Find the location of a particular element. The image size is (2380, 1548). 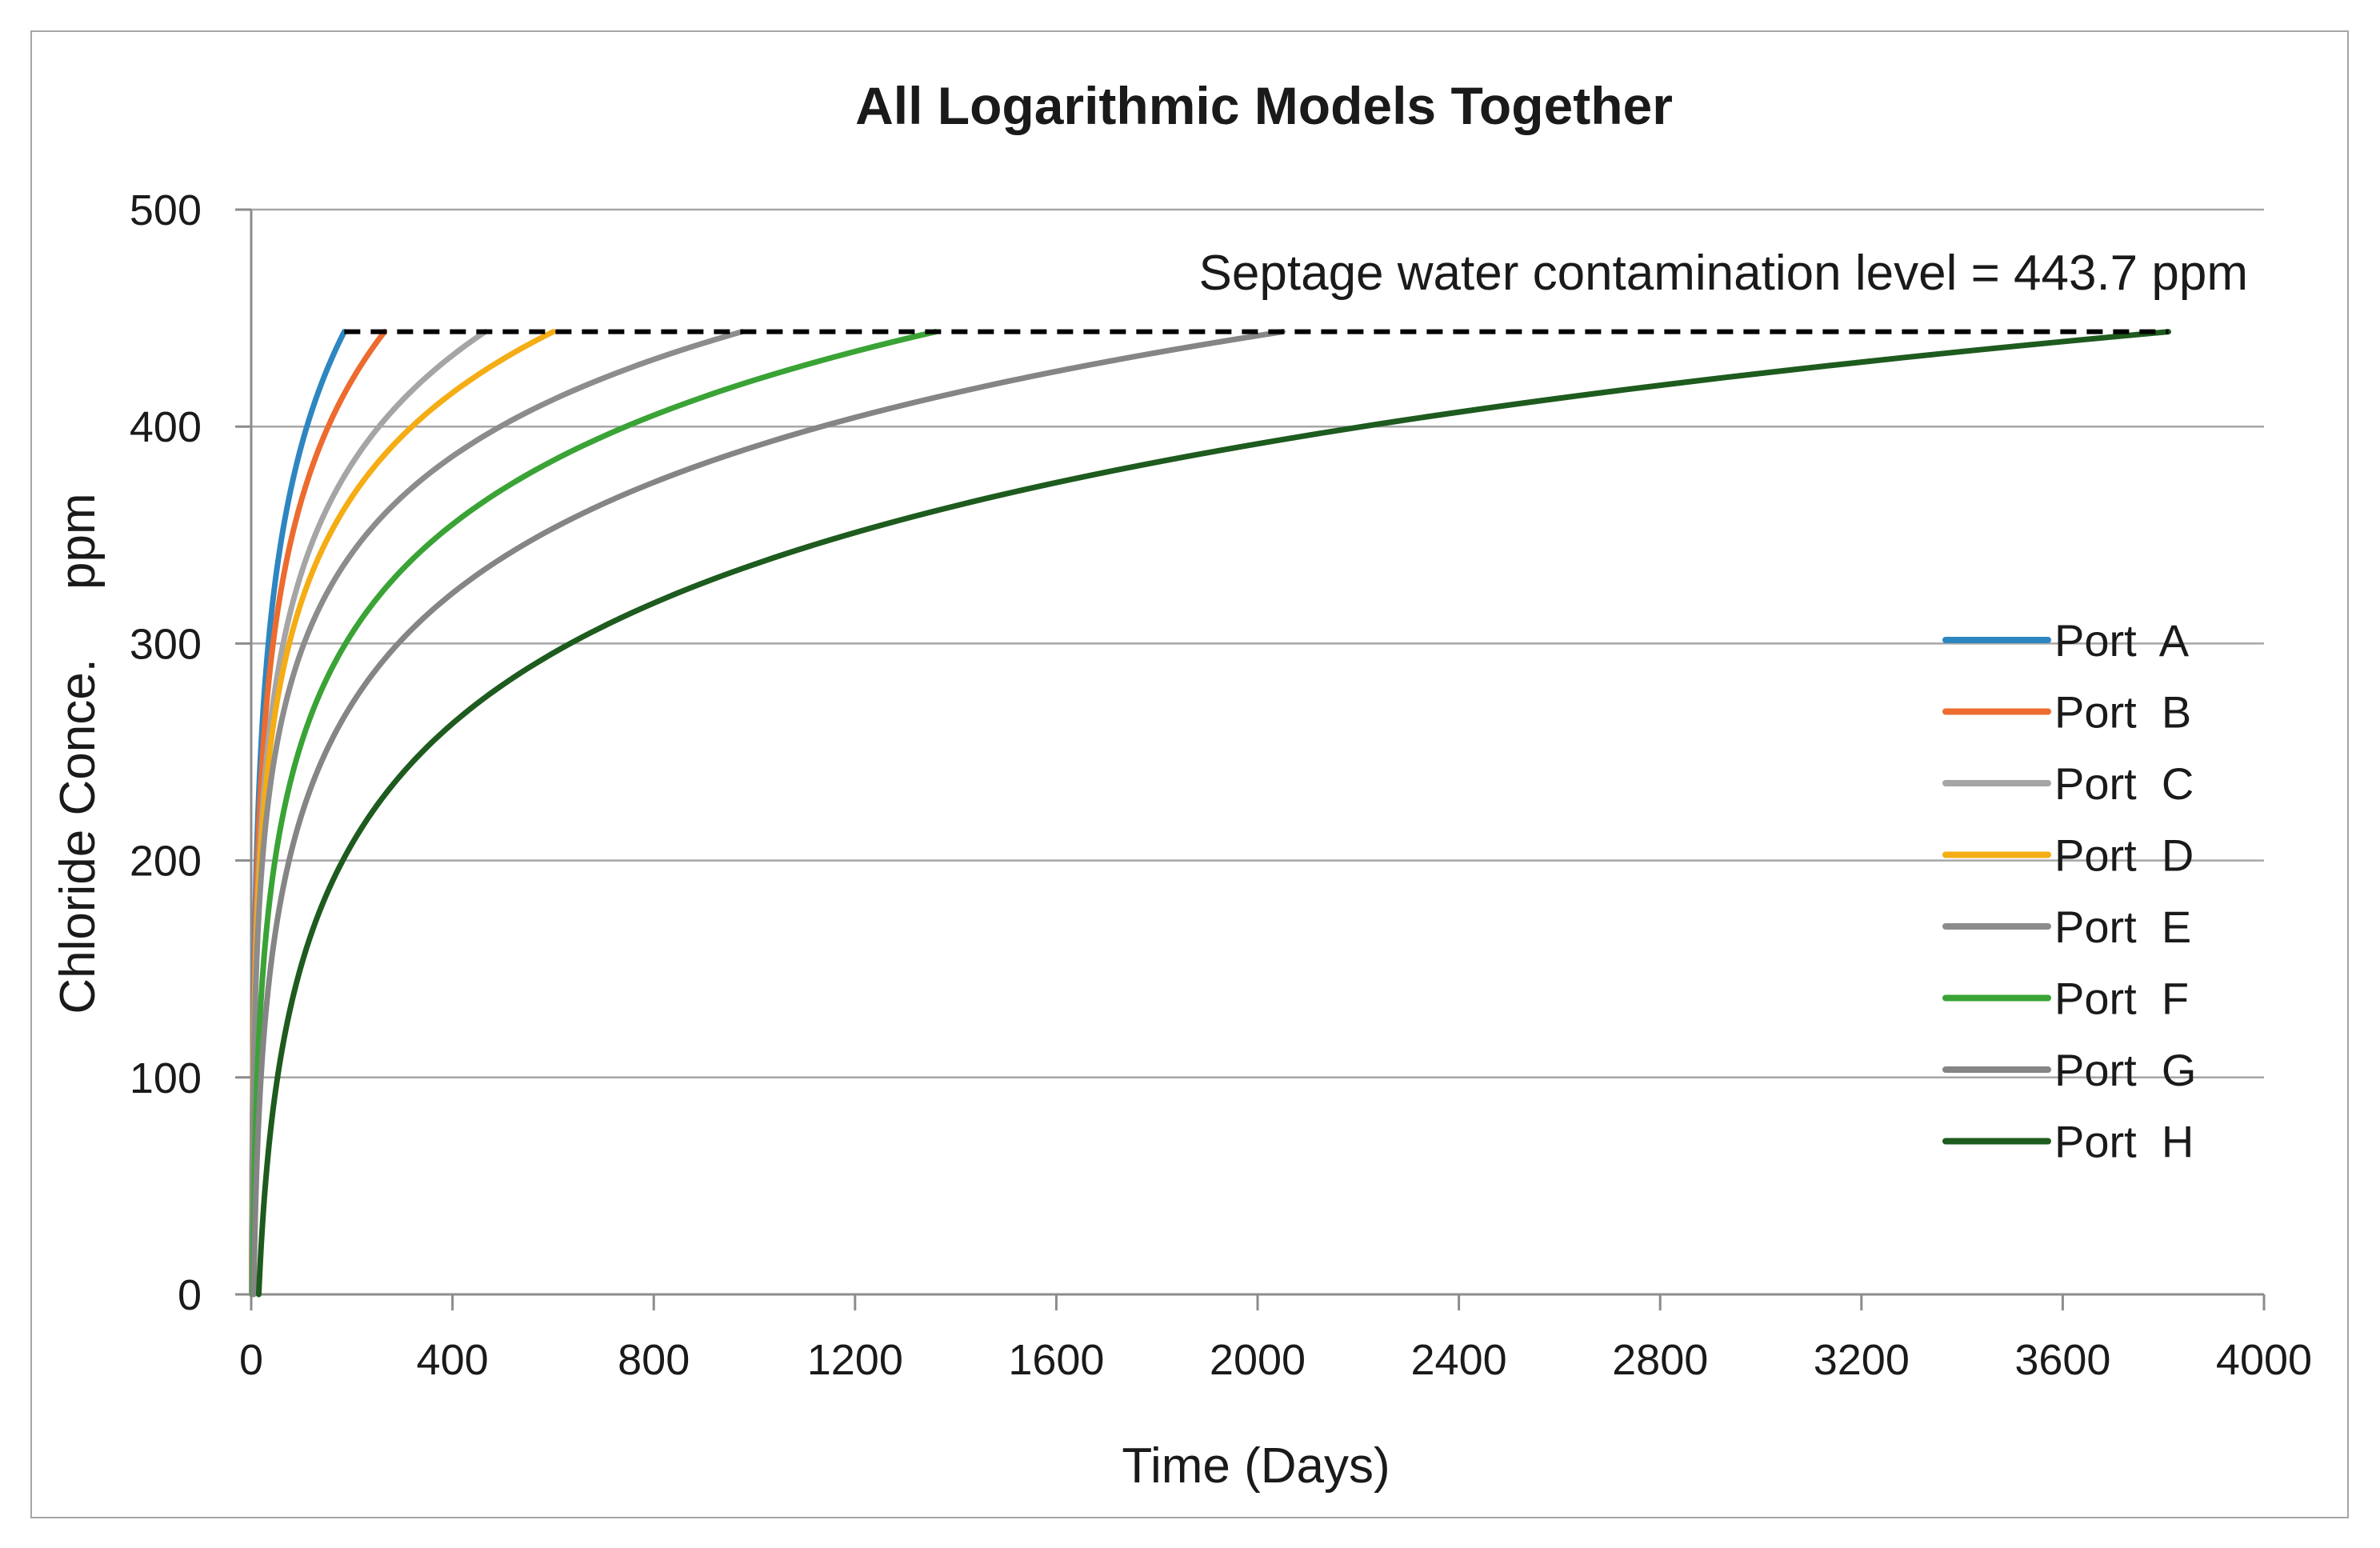

legend-label-port-a: Port A is located at coordinates (2122, 640).